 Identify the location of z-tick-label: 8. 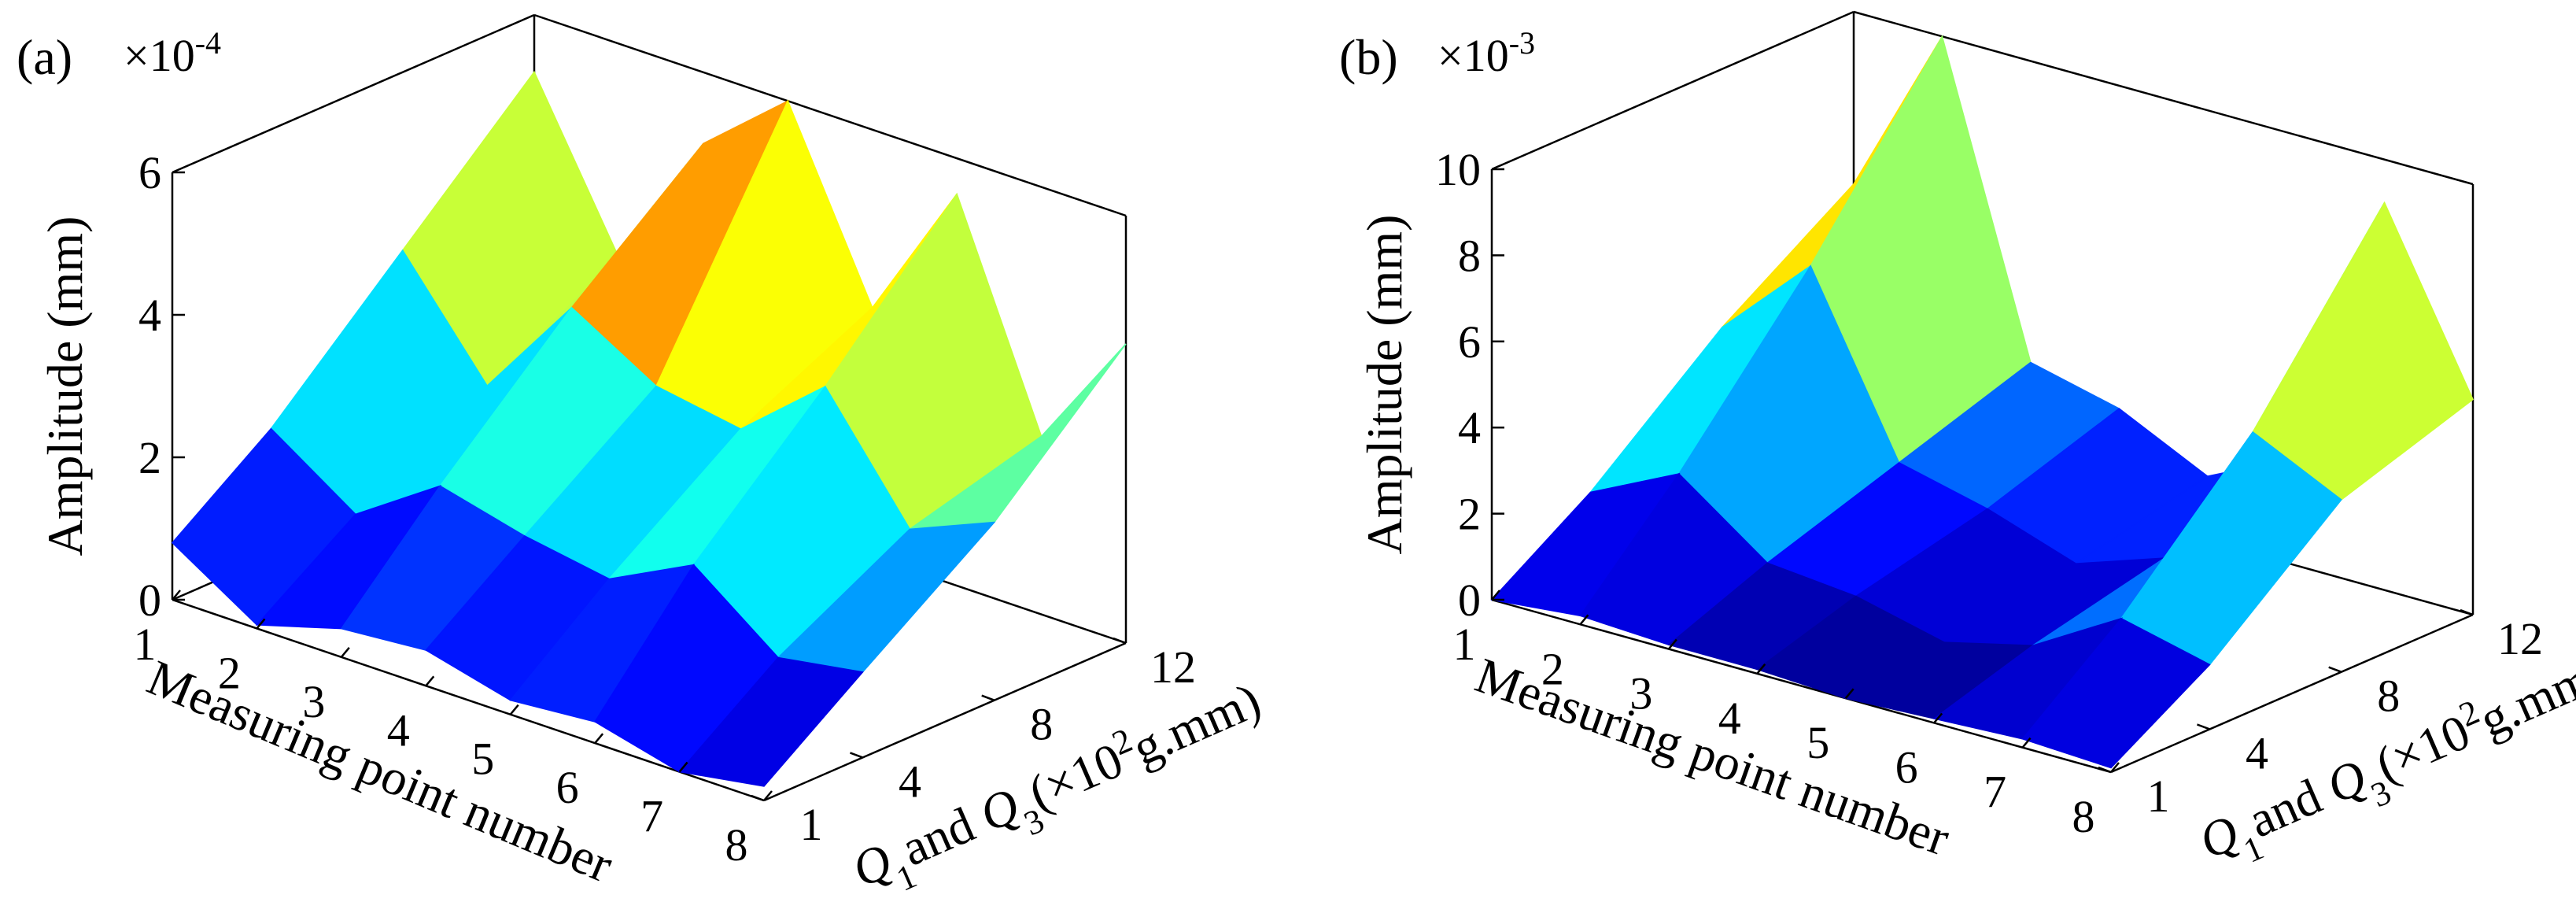
(1470, 256).